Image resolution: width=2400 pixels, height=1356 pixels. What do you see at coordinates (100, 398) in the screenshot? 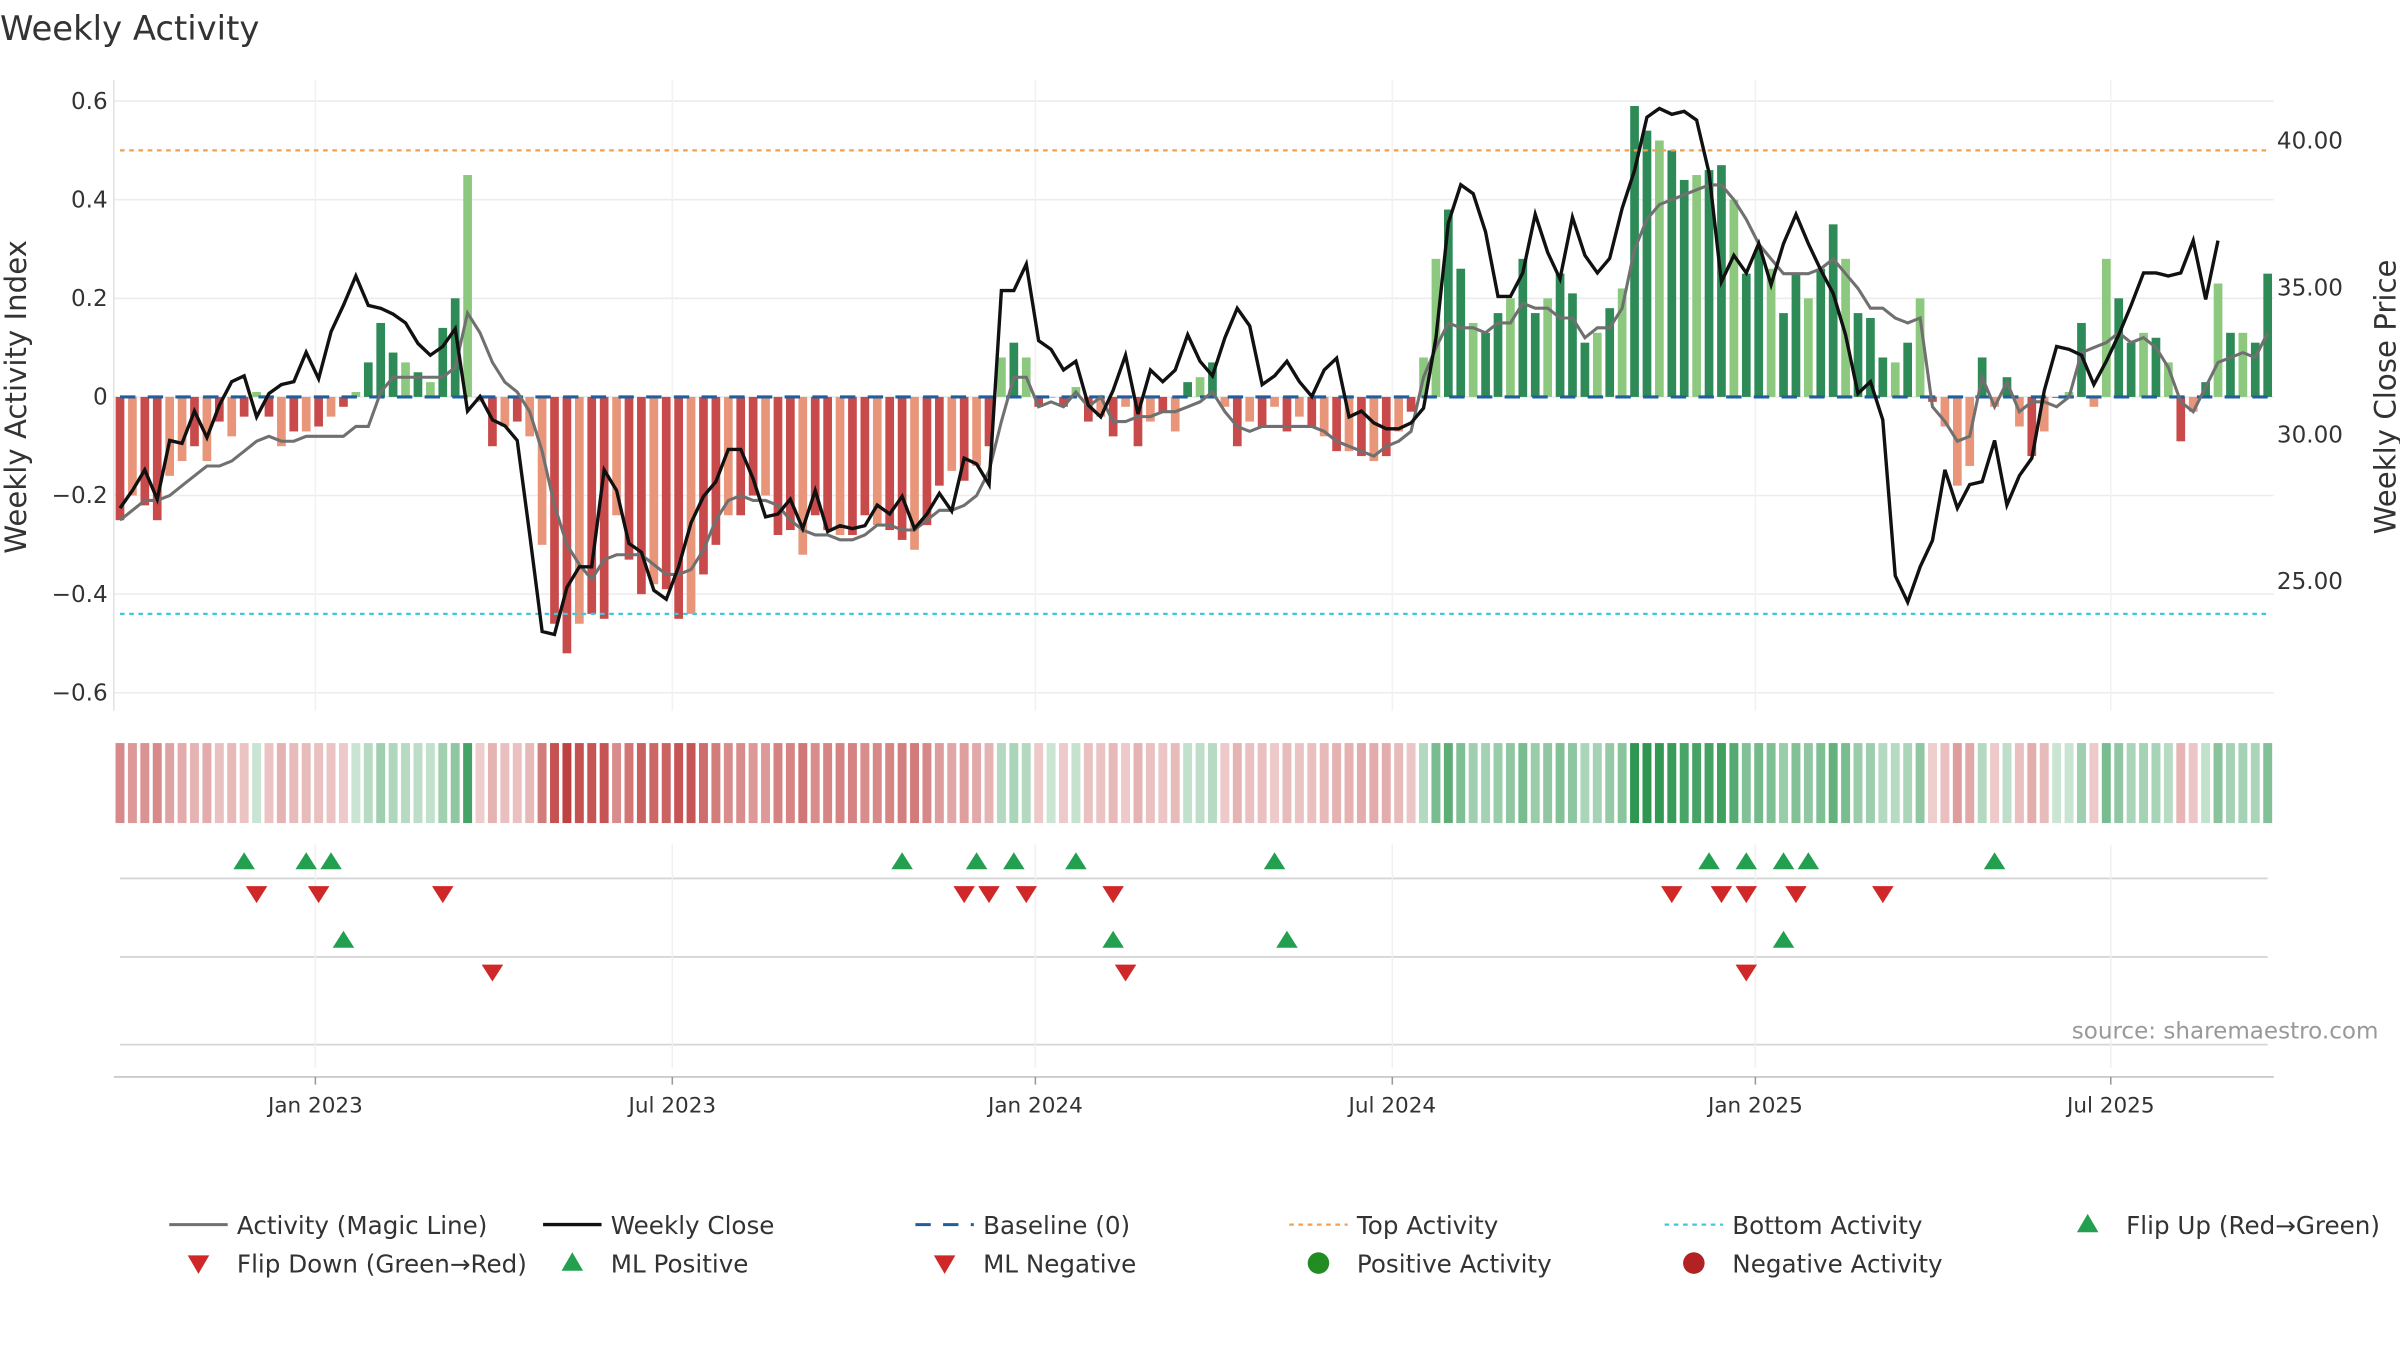
I see `y-tick-left: 0` at bounding box center [100, 398].